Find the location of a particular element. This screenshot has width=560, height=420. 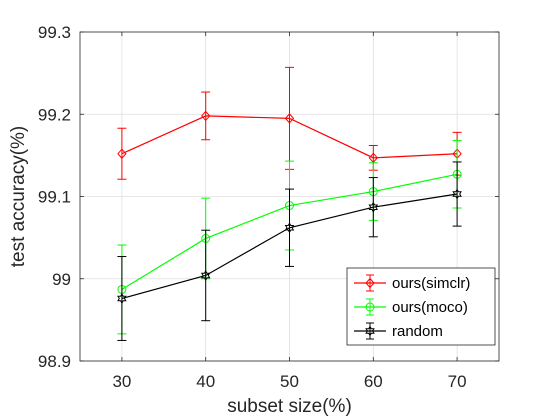

y-tick-label: 99.3 is located at coordinates (54, 32).